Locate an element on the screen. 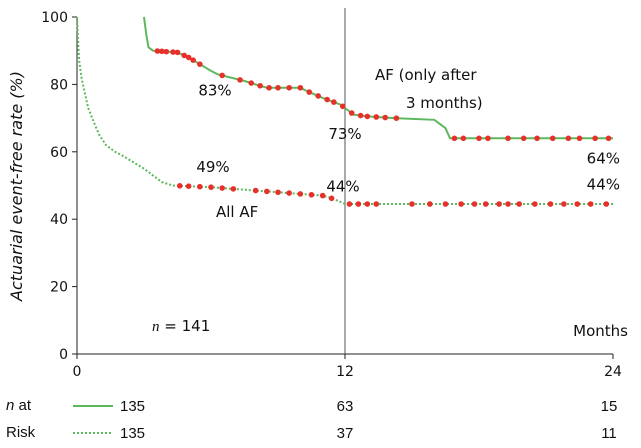 The image size is (641, 448). risk-solid-12: 63 is located at coordinates (345, 406).